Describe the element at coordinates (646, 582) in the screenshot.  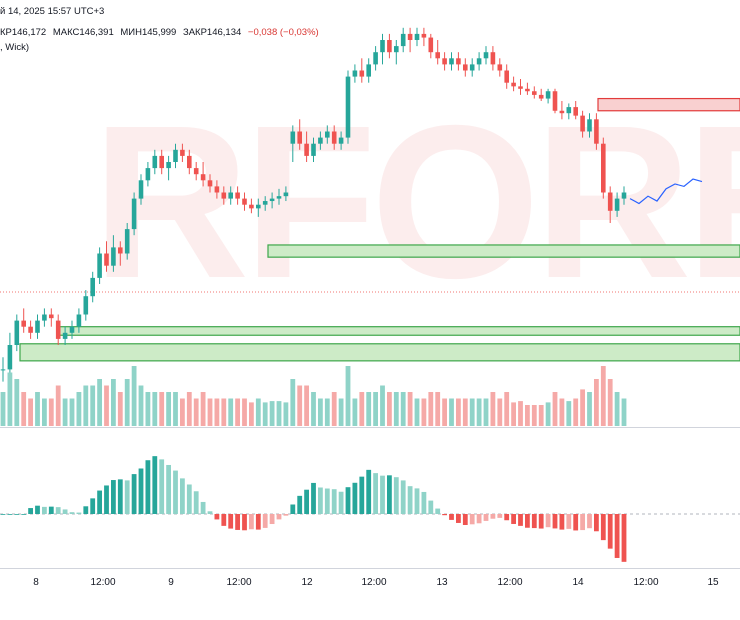
I see `x-tick-noon-14: 12:00` at that location.